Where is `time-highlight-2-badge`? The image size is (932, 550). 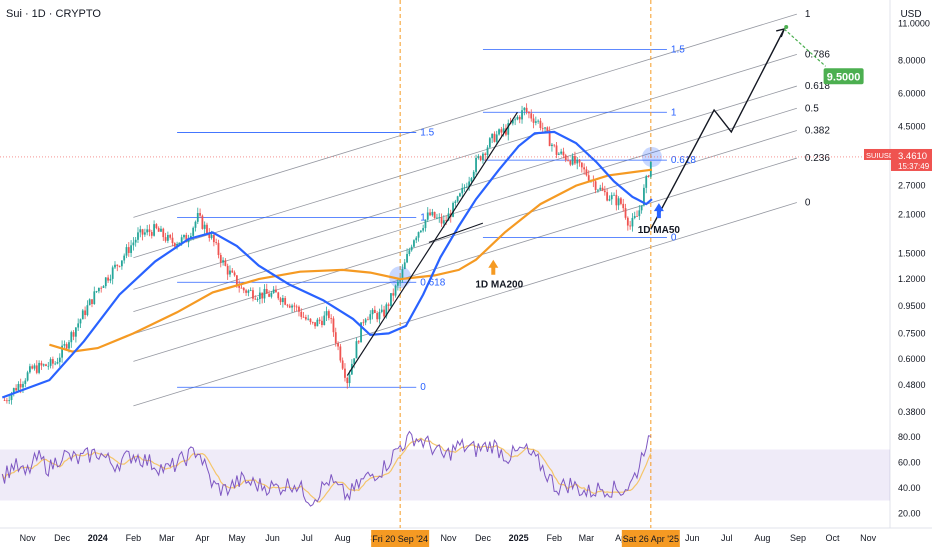 time-highlight-2-badge is located at coordinates (650, 538).